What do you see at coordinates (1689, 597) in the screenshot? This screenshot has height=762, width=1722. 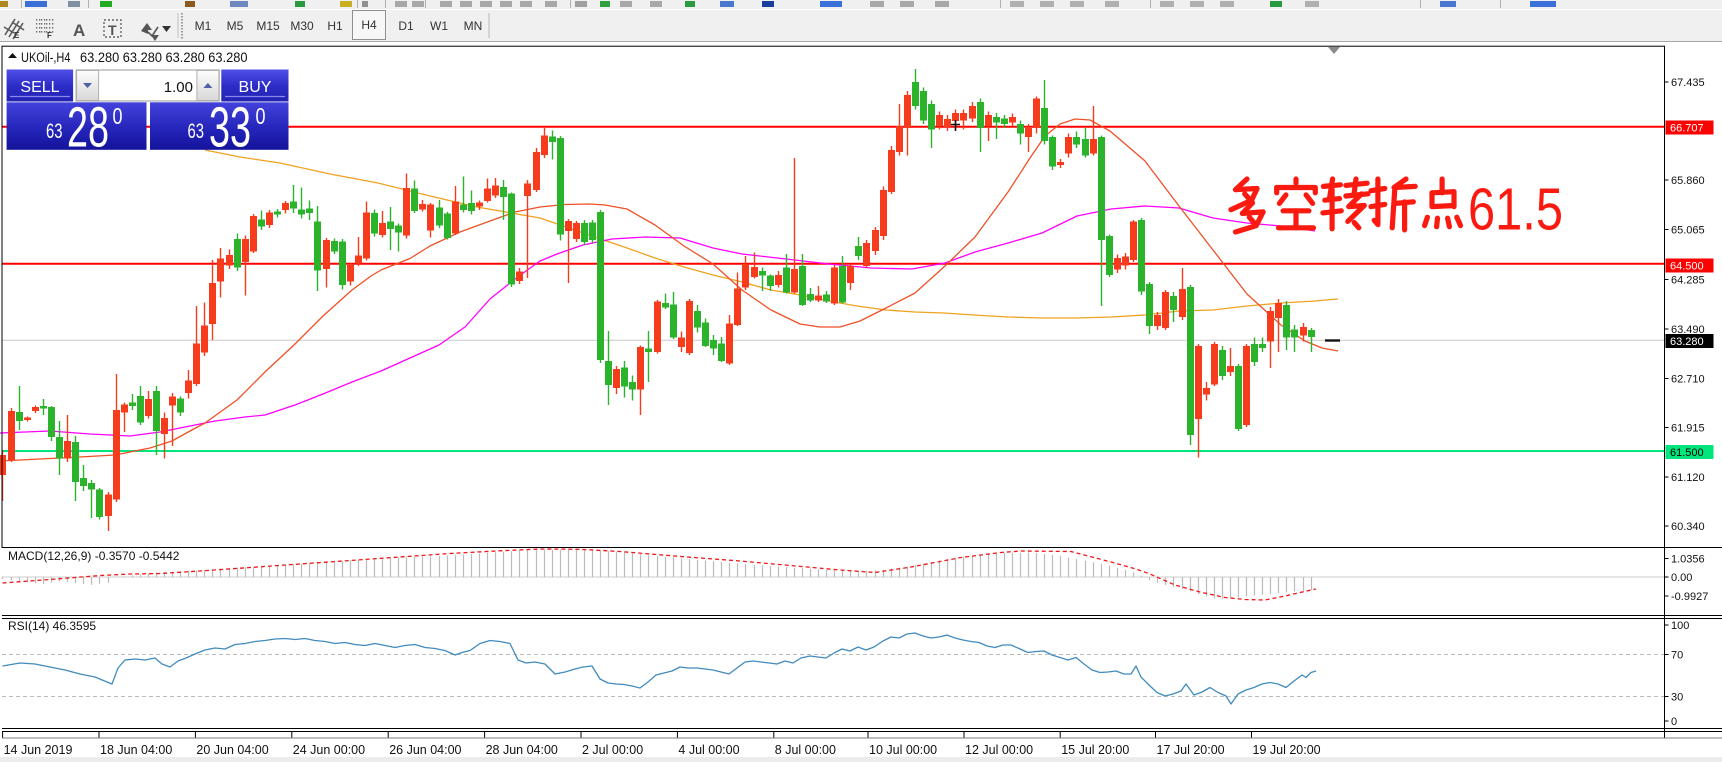 I see `svg-text: -0.9927` at bounding box center [1689, 597].